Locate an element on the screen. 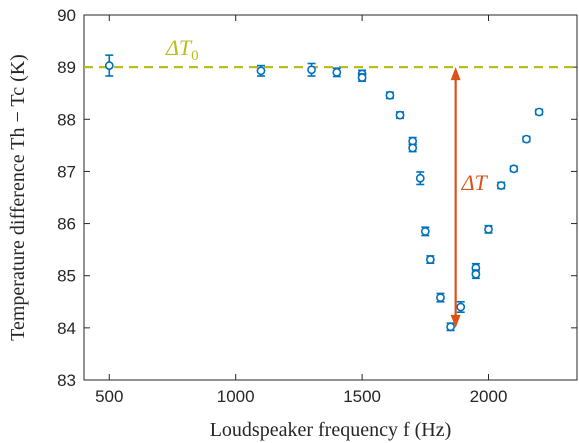 The height and width of the screenshot is (443, 579). x-tick-label: 2000 is located at coordinates (489, 396).